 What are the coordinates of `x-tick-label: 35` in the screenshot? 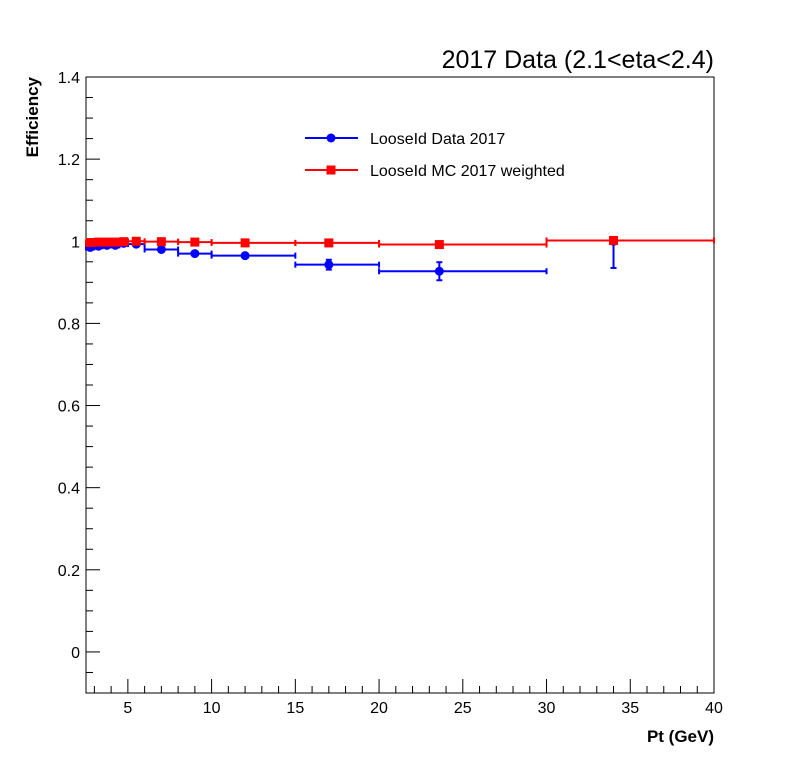 It's located at (630, 708).